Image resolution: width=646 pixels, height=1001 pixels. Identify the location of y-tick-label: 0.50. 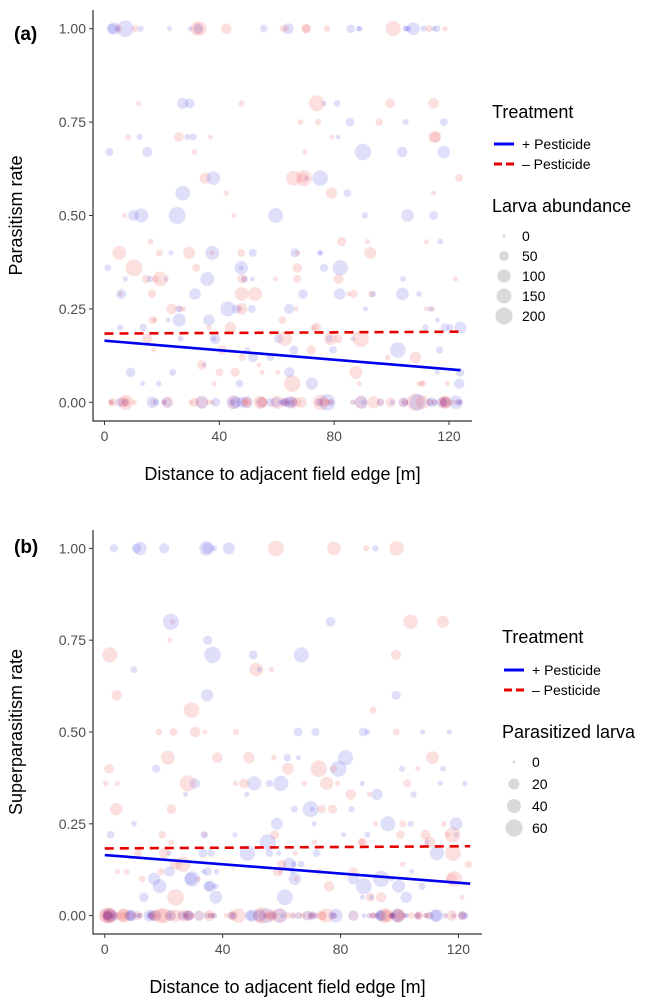
(72, 216).